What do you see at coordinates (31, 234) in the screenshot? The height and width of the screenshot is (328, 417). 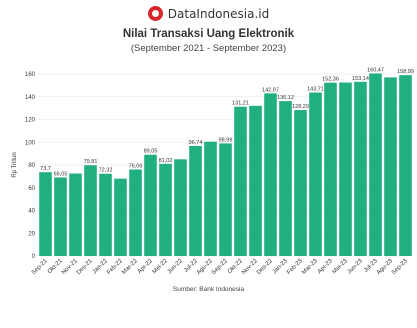 I see `y-tick-label: 20` at bounding box center [31, 234].